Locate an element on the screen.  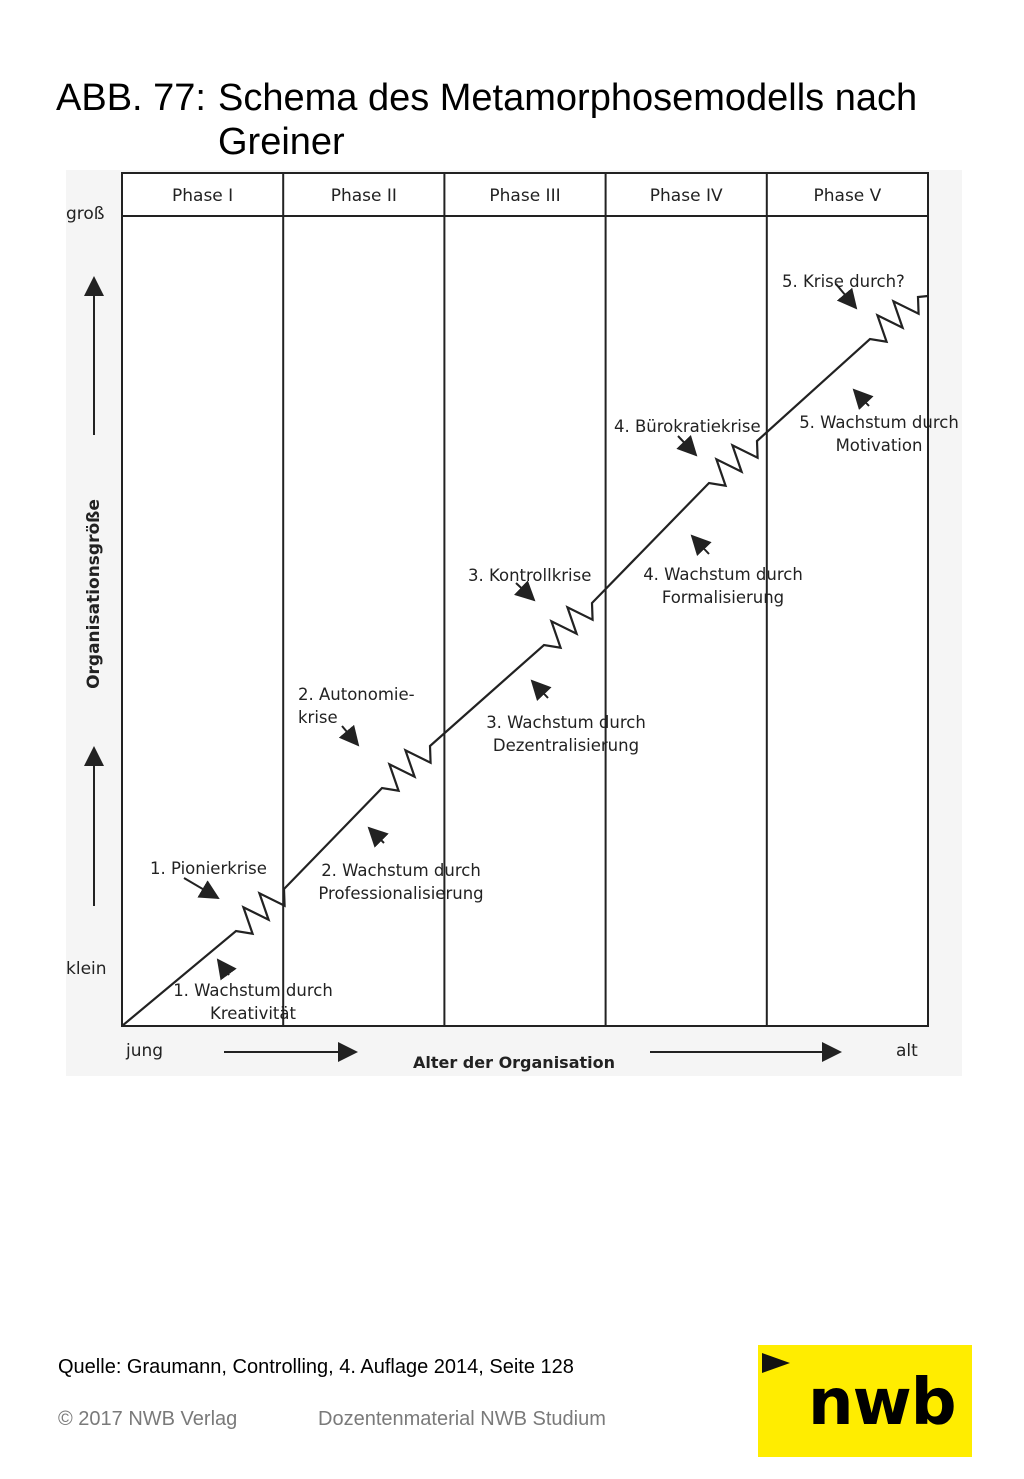
growth-label: 2. Wachstum durch is located at coordinates (401, 870).